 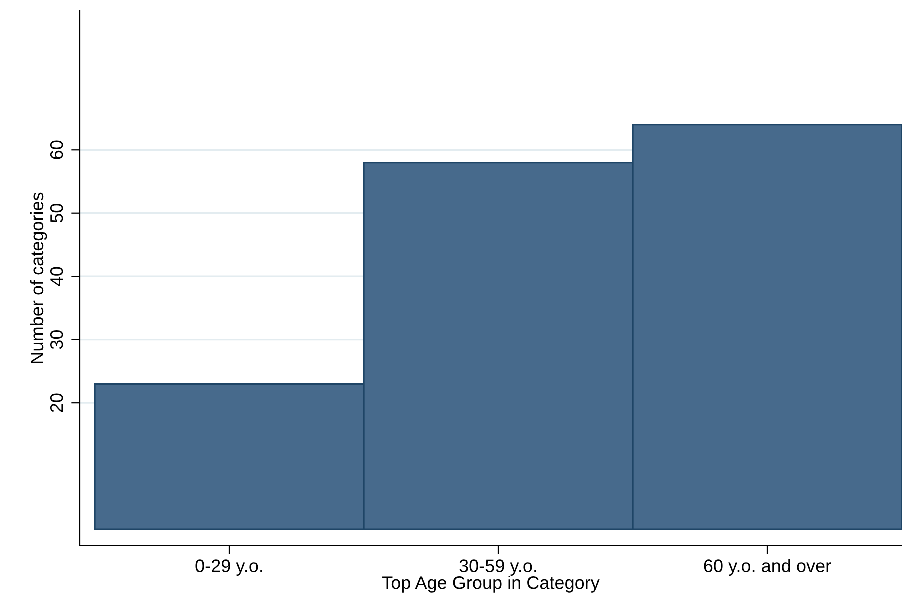 What do you see at coordinates (57, 403) in the screenshot?
I see `y-tick-label: 20` at bounding box center [57, 403].